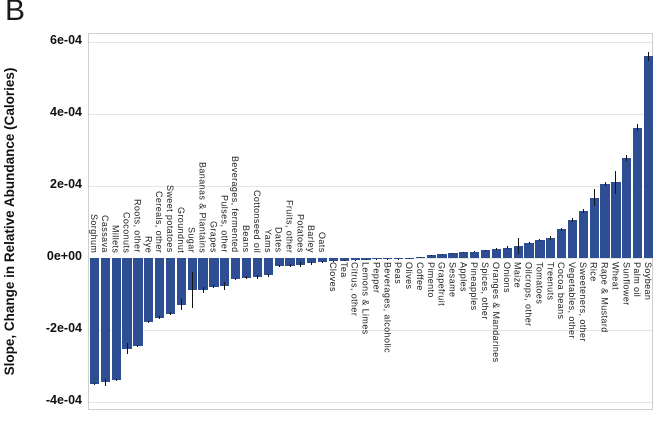 The image size is (660, 425). I want to click on bar-label: Peas, so click(398, 273).